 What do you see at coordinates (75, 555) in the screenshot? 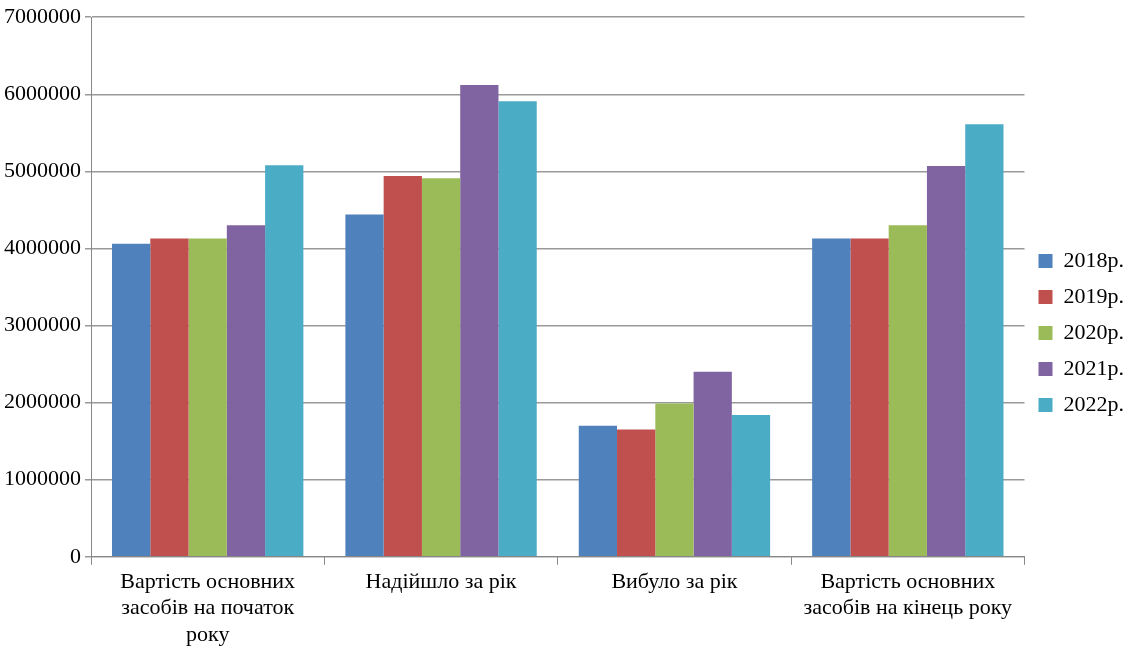
I see `y-tick-label: 0` at bounding box center [75, 555].